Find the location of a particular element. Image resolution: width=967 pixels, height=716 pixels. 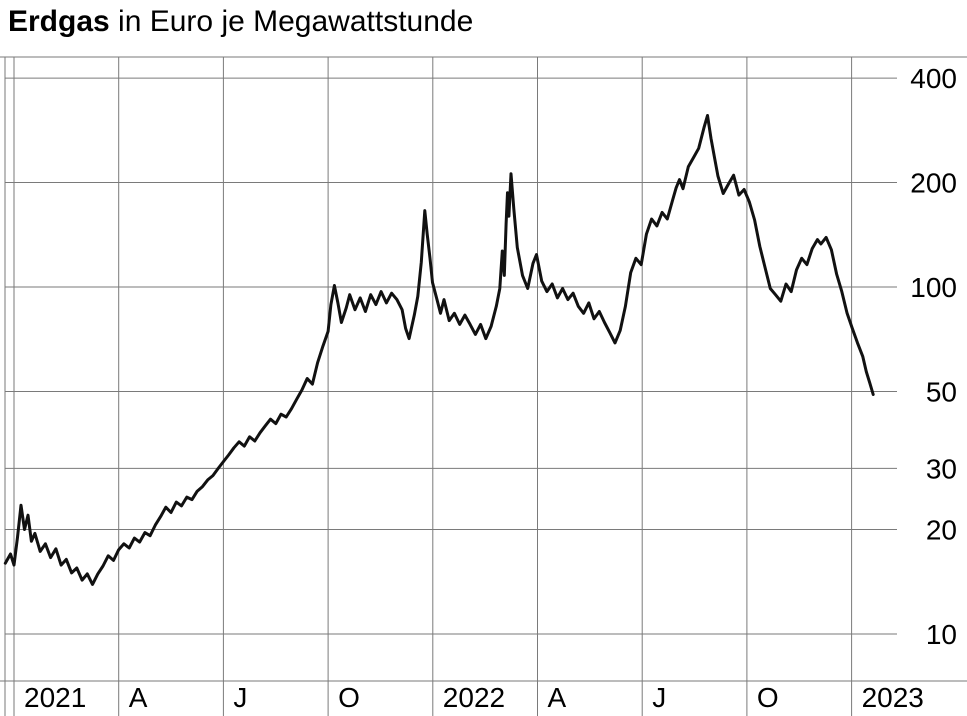

y-axis-label: 20 is located at coordinates (941, 530).